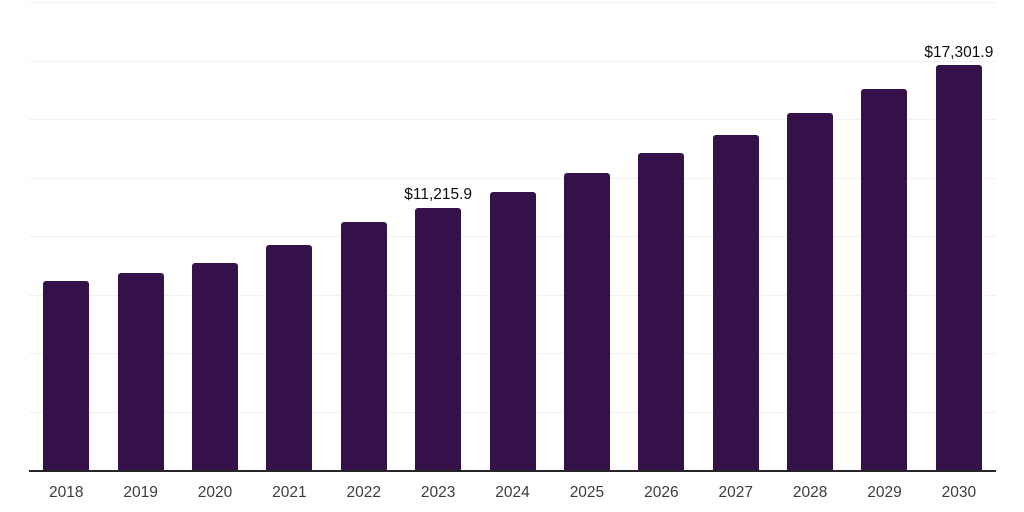  Describe the element at coordinates (140, 371) in the screenshot. I see `bar-2019` at that location.